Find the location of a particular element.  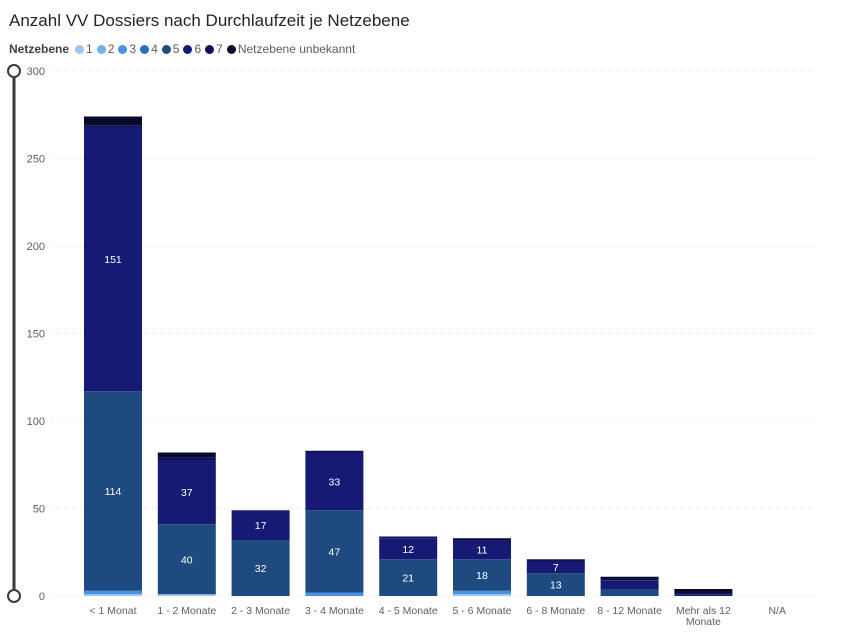

data-label: 18 is located at coordinates (482, 576).